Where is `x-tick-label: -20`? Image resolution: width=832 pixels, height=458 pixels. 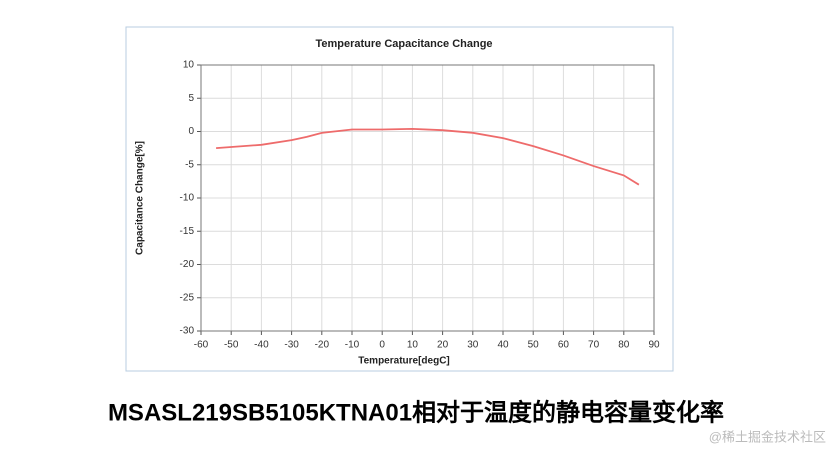 x-tick-label: -20 is located at coordinates (322, 345).